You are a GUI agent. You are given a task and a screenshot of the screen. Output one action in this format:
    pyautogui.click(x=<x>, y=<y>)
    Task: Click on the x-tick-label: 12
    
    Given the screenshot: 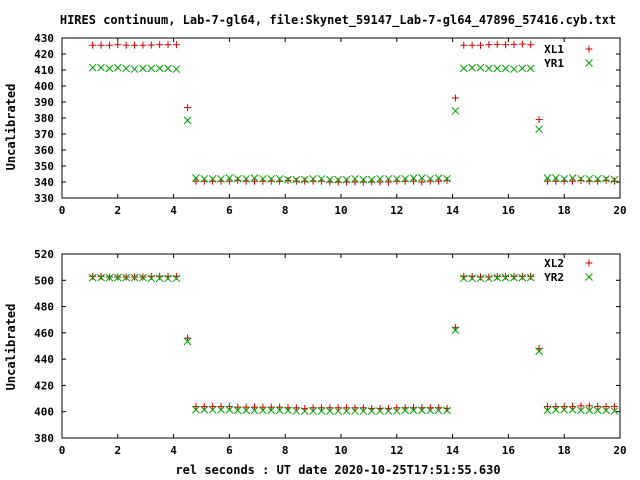 What is the action you would take?
    pyautogui.click(x=396, y=450)
    